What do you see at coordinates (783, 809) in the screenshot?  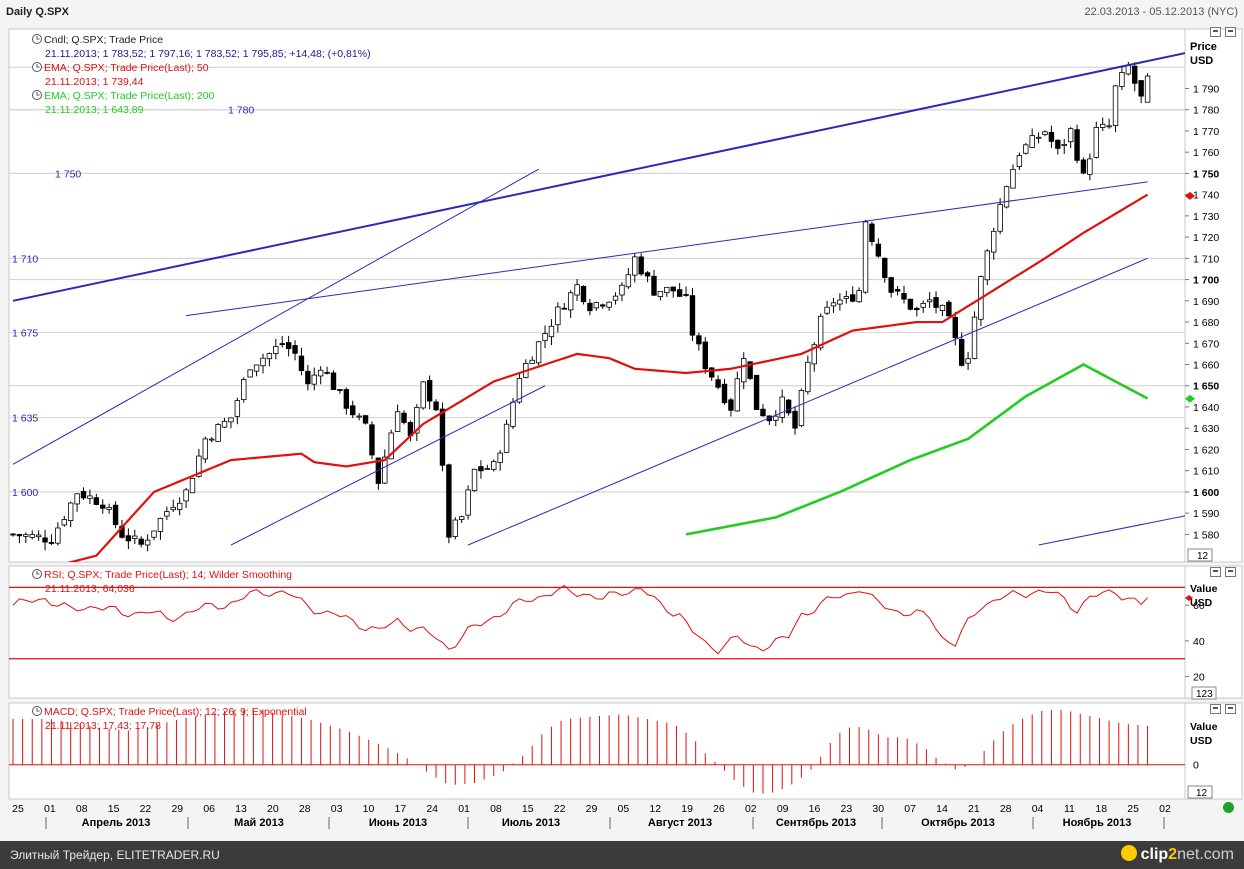 I see `x-day-label: 09` at bounding box center [783, 809].